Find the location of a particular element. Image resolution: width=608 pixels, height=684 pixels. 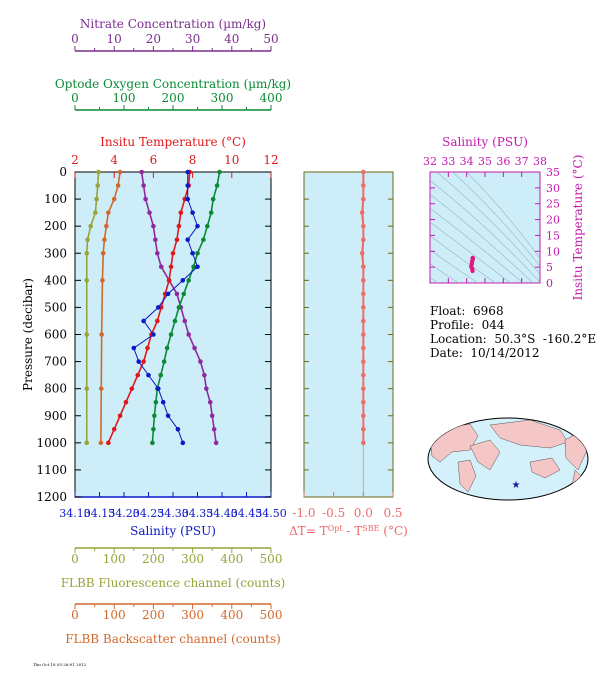

ts-ytick-label: 15 is located at coordinates (553, 235).